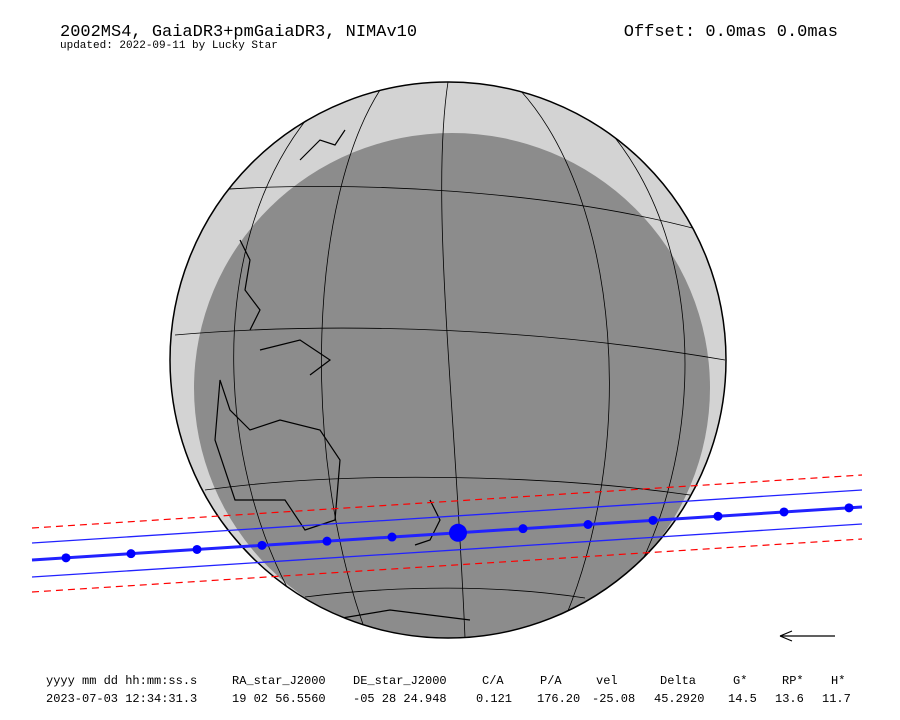 The height and width of the screenshot is (720, 900). Describe the element at coordinates (493, 681) in the screenshot. I see `column-header: C/A` at that location.